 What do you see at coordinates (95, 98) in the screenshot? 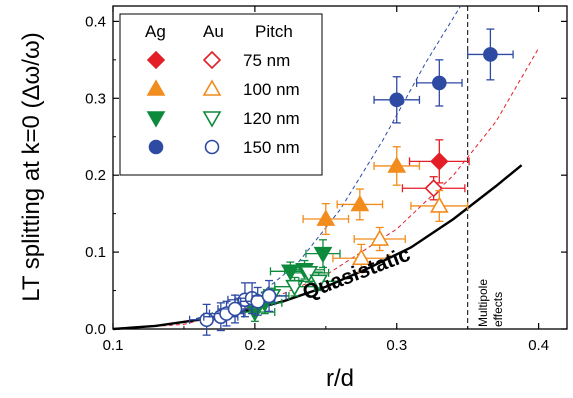
I see `y-tick-label: 0.3` at bounding box center [95, 98].